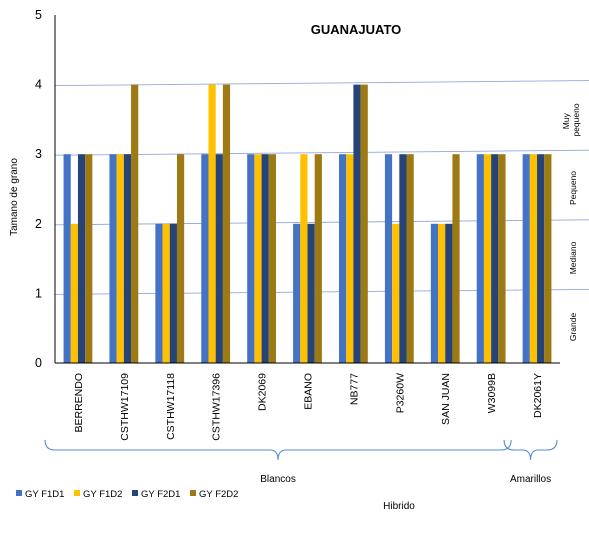  I want to click on category-label: W3099B, so click(492, 393).